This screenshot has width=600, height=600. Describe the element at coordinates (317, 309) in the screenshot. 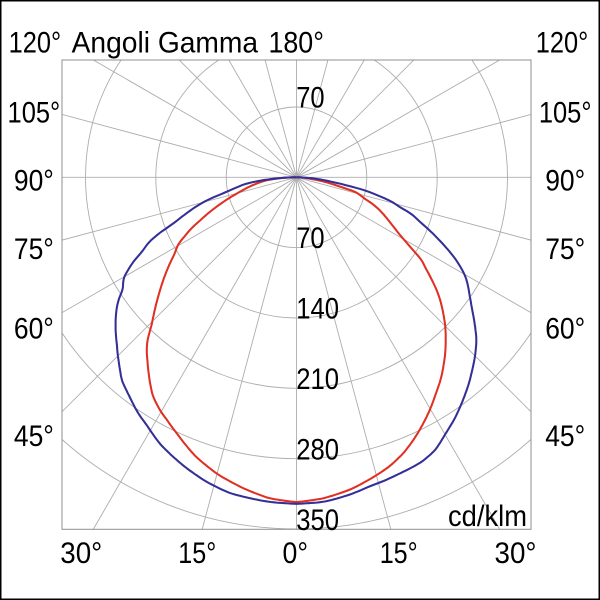

I see `svg-text: 140` at that location.